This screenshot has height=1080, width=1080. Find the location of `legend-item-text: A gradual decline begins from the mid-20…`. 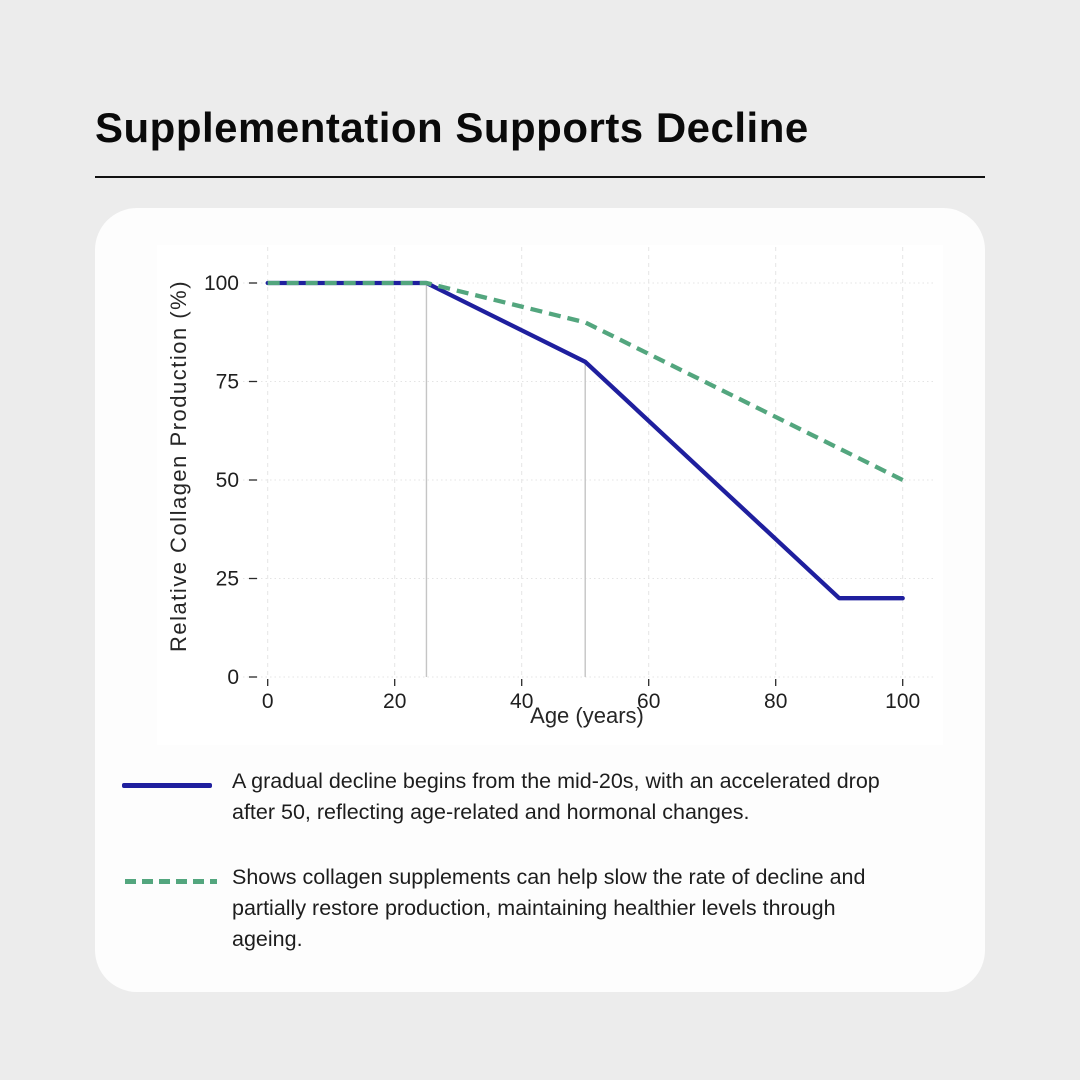

legend-item-text: A gradual decline begins from the mid-20… is located at coordinates (556, 796).